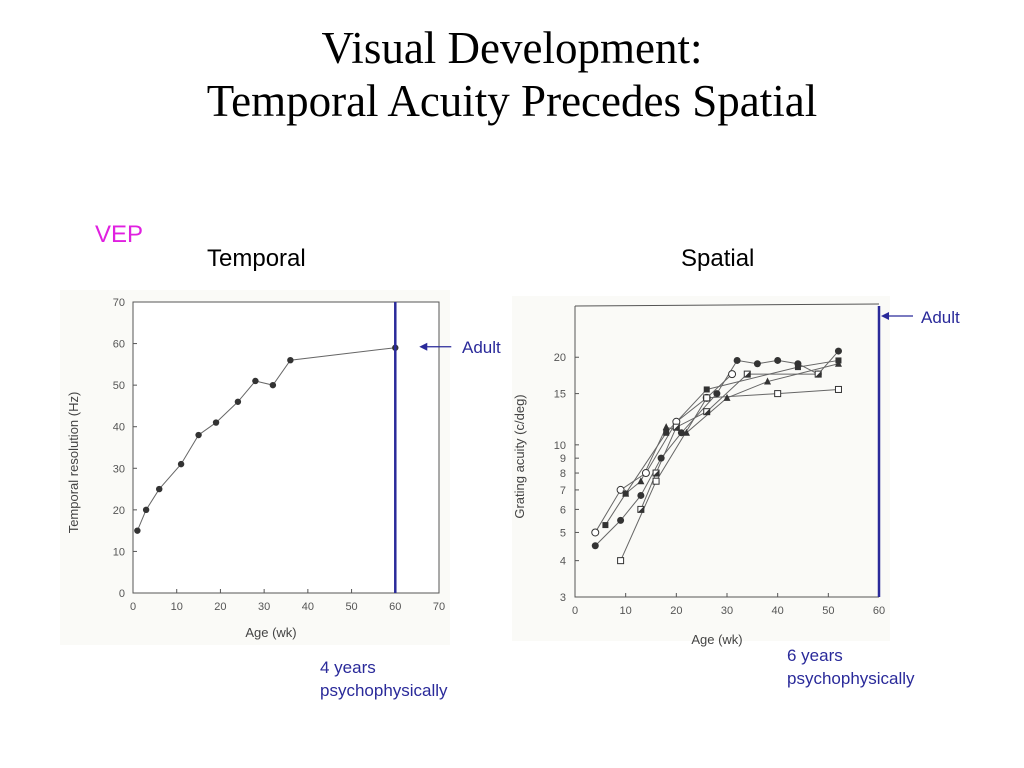  I want to click on temporal-plot-frame, so click(286, 447).